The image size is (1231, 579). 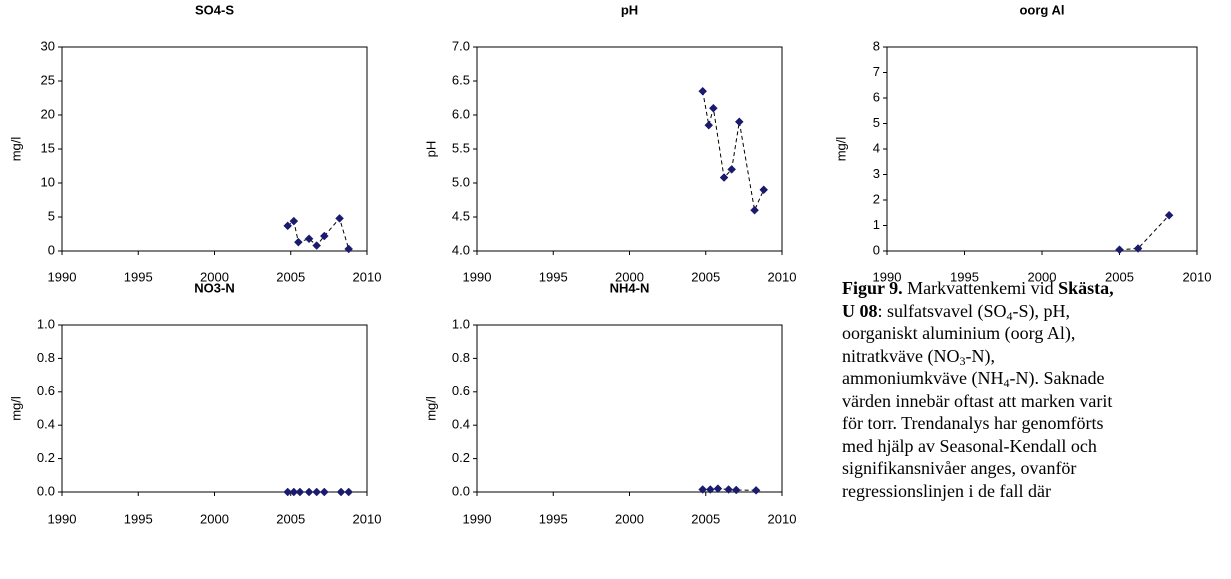 I want to click on y-axis-label: pH, so click(x=430, y=149).